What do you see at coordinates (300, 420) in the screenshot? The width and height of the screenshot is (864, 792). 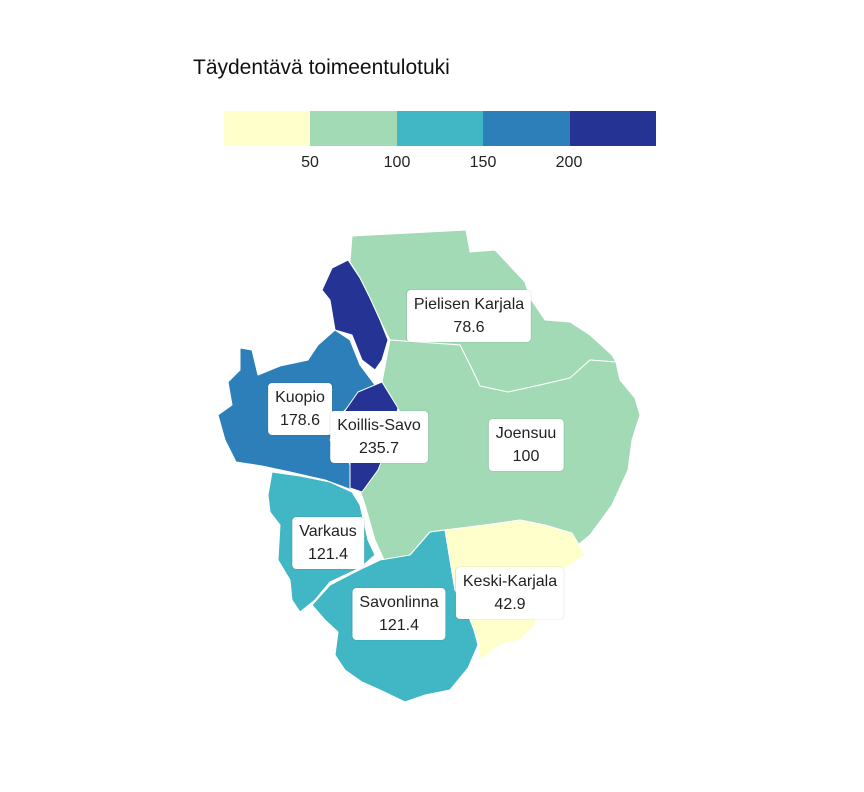 I see `label-kuopio-value: 178.6` at bounding box center [300, 420].